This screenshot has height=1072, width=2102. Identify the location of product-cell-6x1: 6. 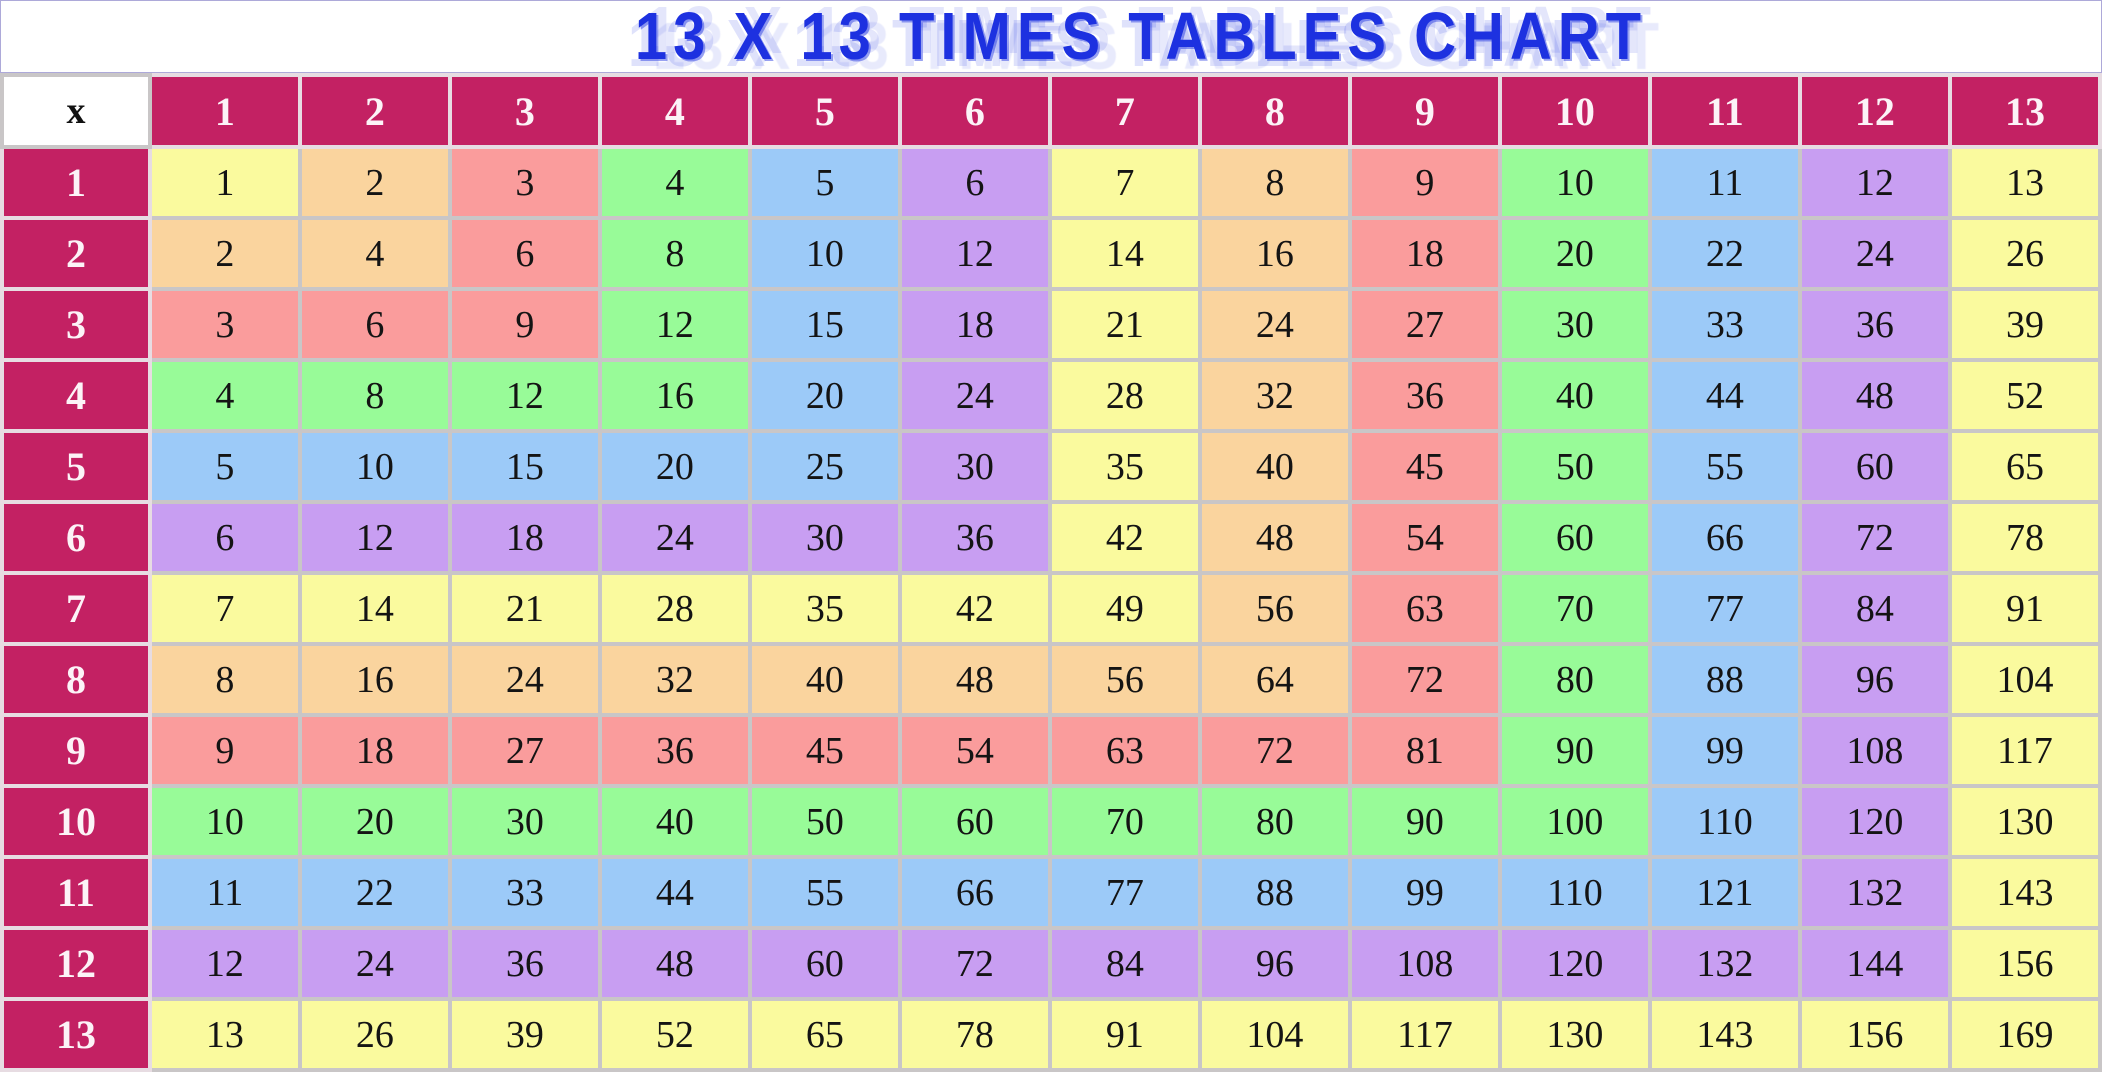
(224, 537).